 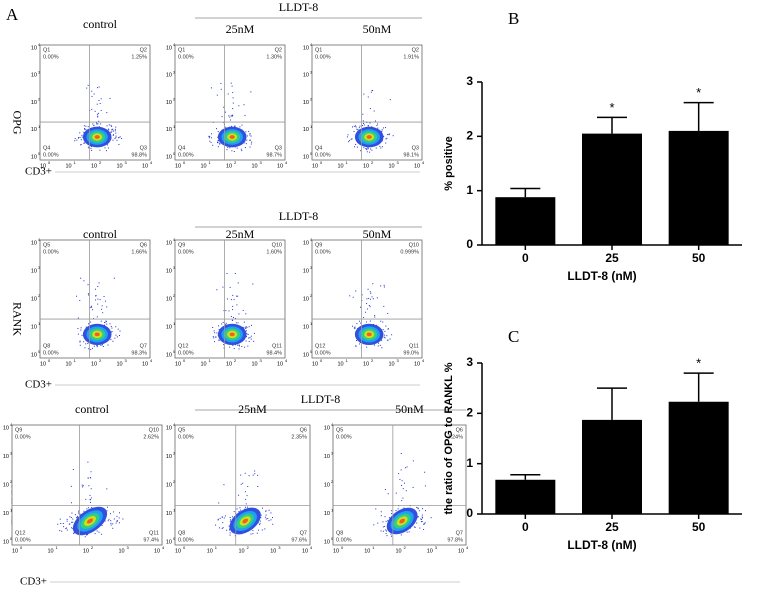 What do you see at coordinates (469, 81) in the screenshot?
I see `y-tick-label: 3` at bounding box center [469, 81].